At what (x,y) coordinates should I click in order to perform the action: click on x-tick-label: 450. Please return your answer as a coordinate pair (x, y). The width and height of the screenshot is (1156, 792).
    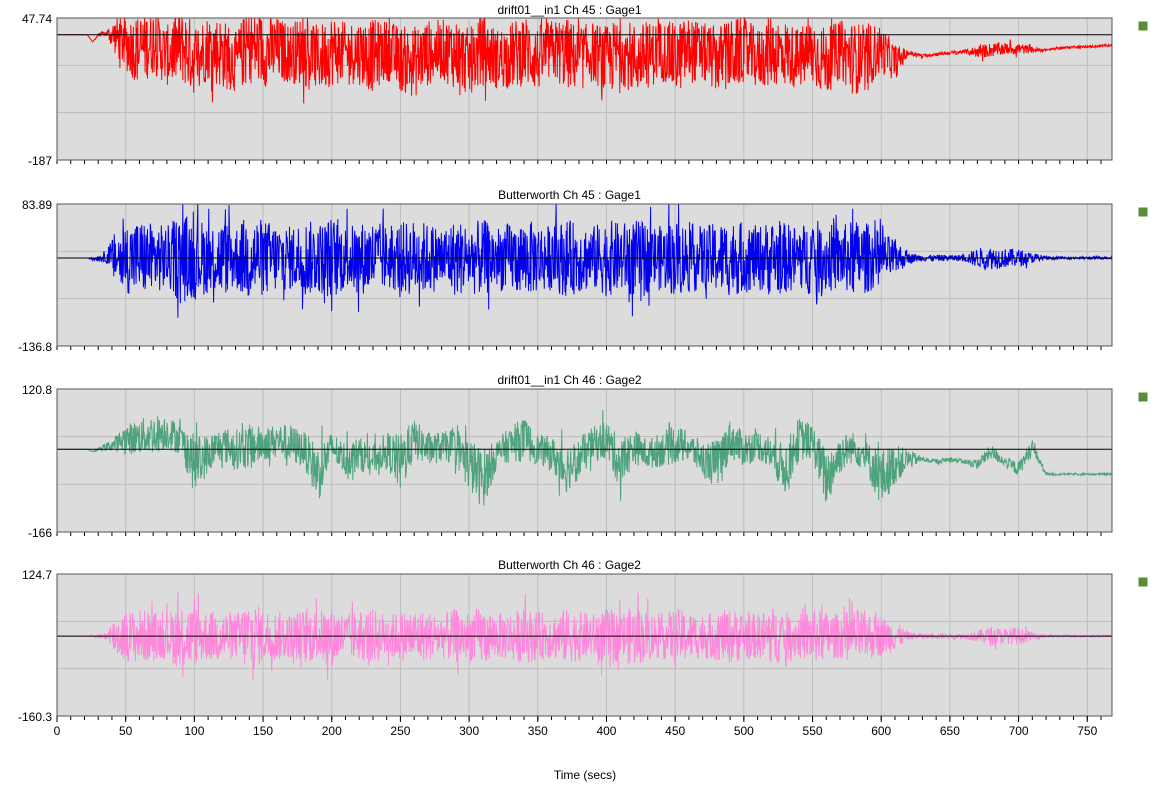
    Looking at the image, I should click on (675, 731).